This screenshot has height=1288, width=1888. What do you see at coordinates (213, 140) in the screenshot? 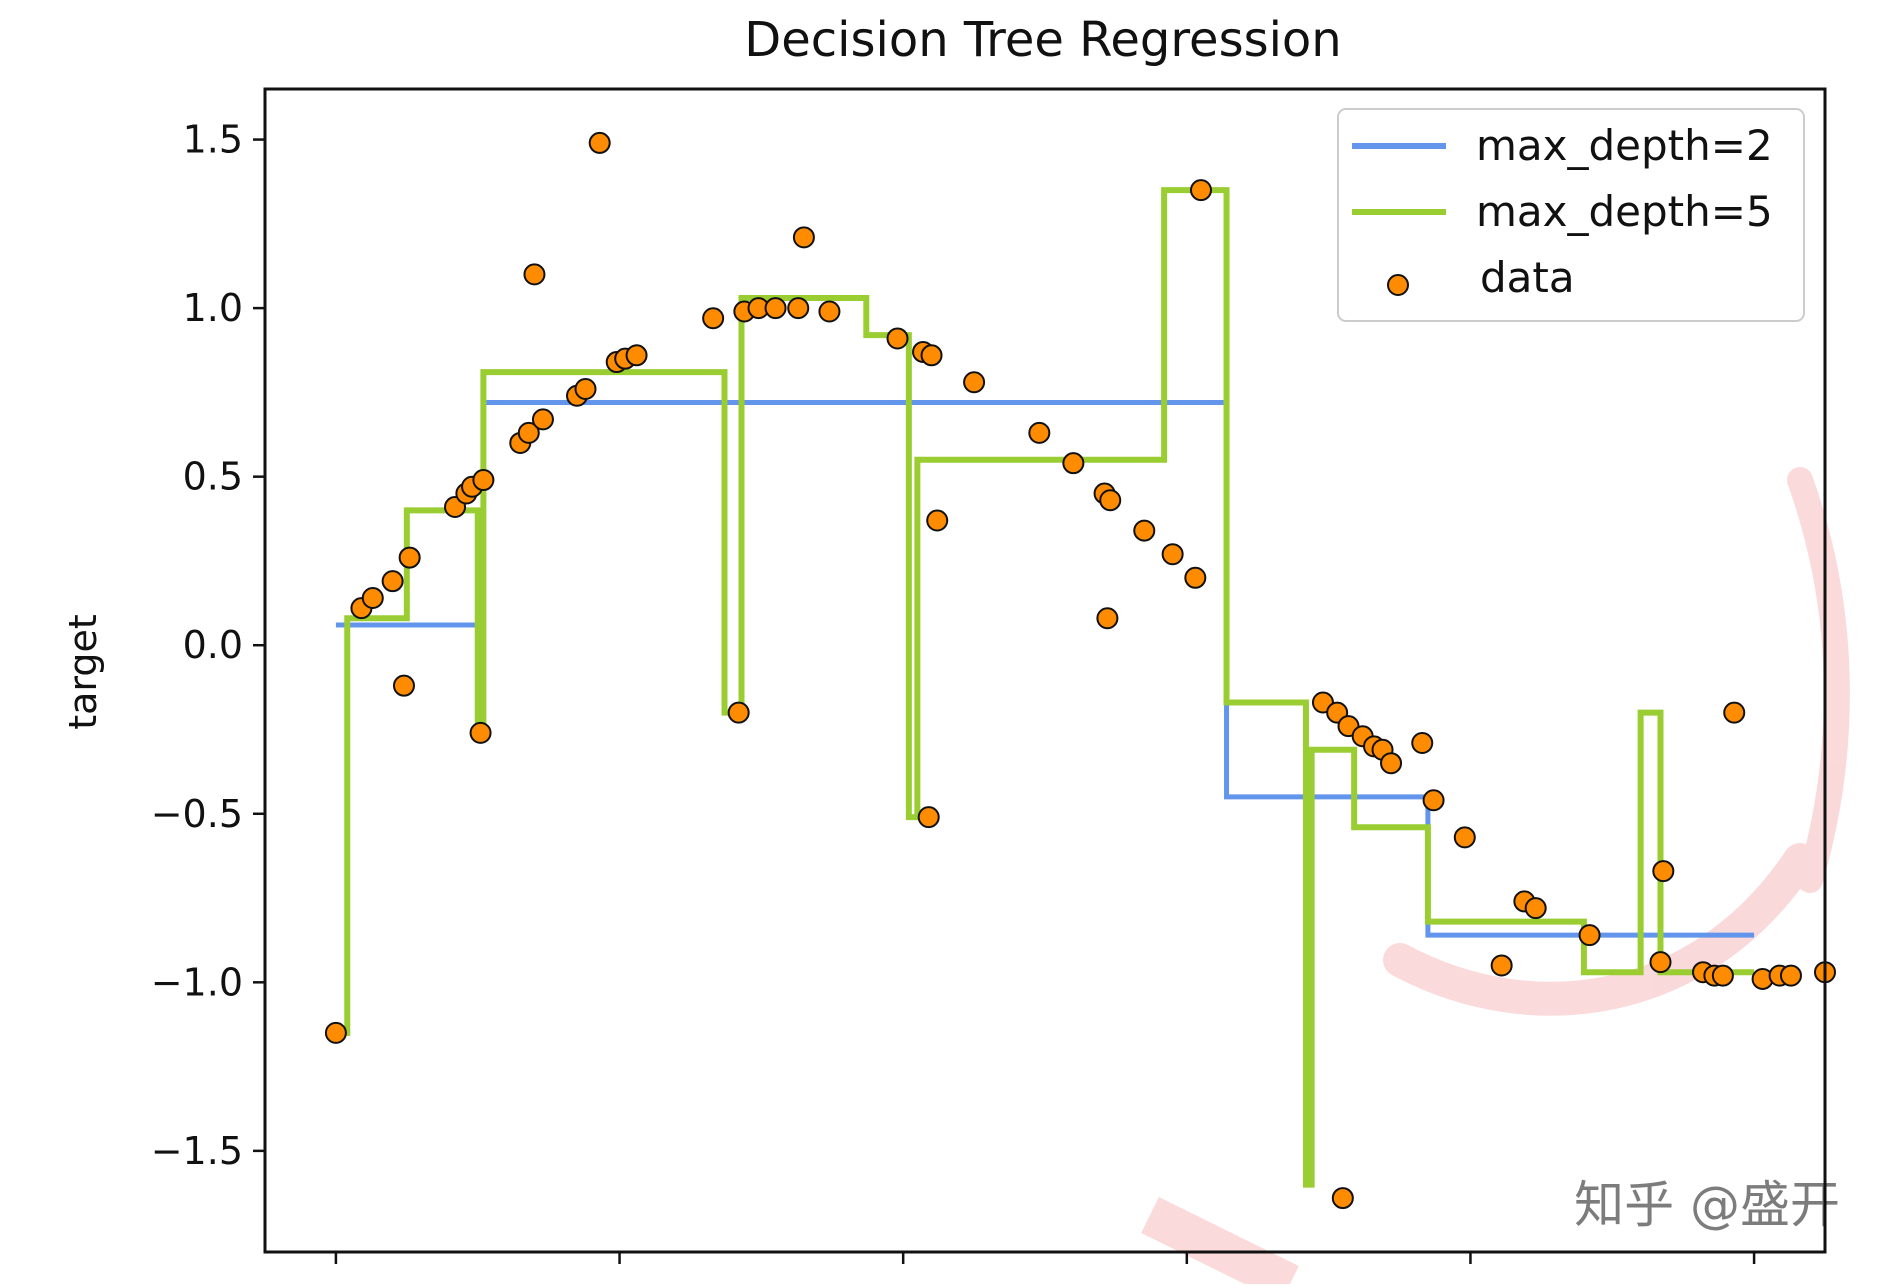
I see `y-tick-label: 1.5` at bounding box center [213, 140].